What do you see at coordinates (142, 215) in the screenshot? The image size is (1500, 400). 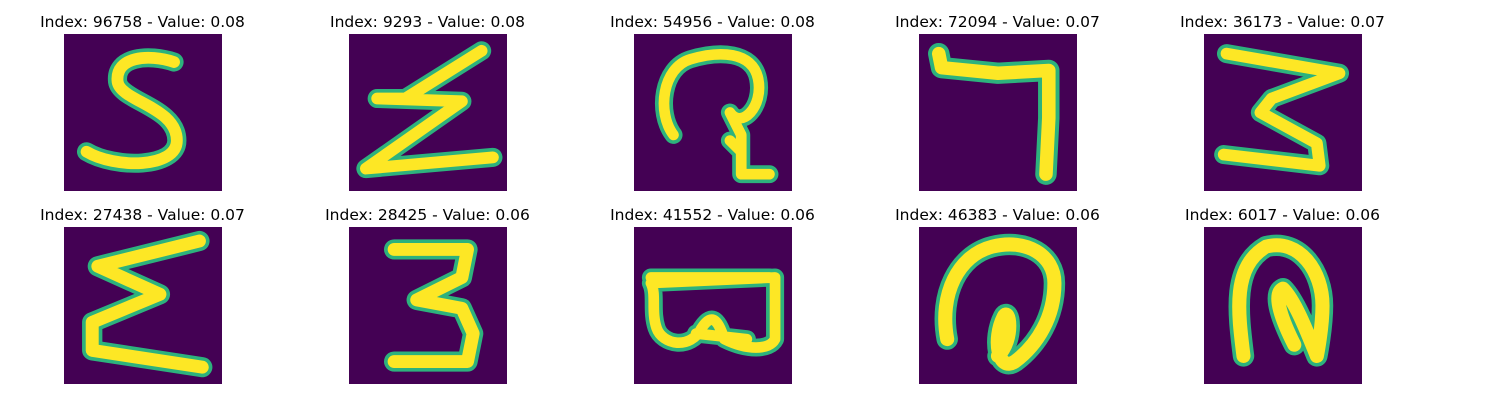 I see `panel-title: Index: 27438 - Value: 0.07` at bounding box center [142, 215].